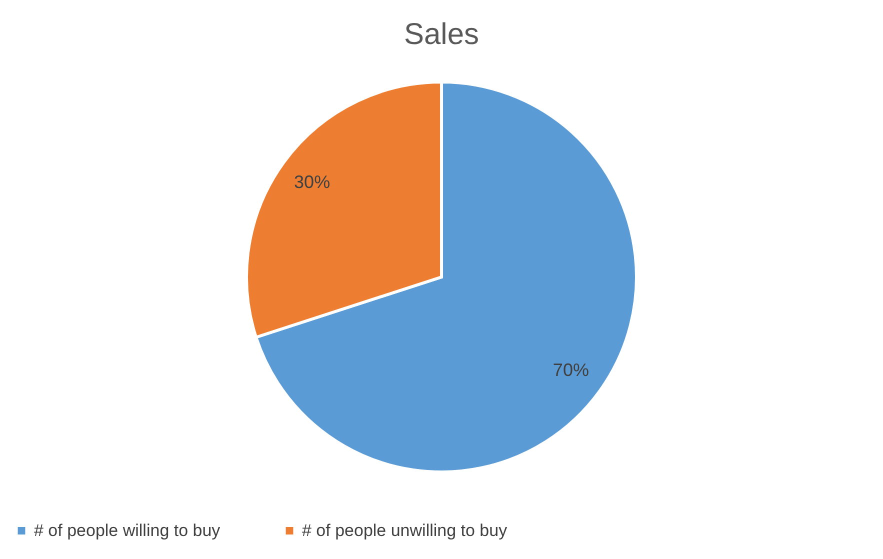  Describe the element at coordinates (127, 530) in the screenshot. I see `legend-label: # of people willing to buy` at that location.